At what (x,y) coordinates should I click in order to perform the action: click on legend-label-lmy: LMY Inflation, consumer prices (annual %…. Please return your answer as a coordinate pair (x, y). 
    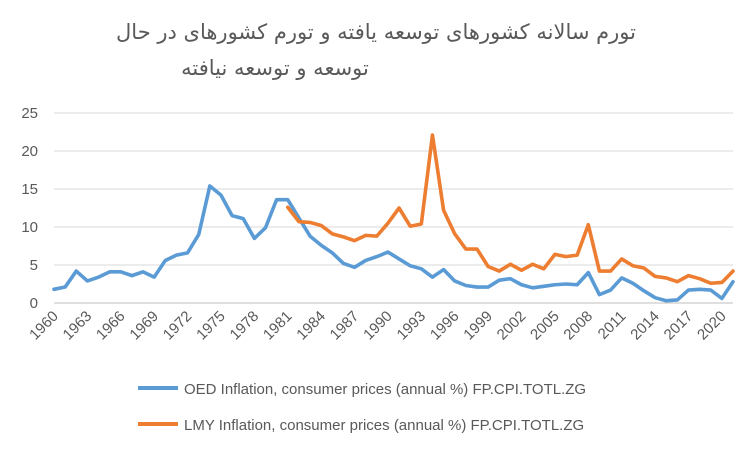
    Looking at the image, I should click on (384, 425).